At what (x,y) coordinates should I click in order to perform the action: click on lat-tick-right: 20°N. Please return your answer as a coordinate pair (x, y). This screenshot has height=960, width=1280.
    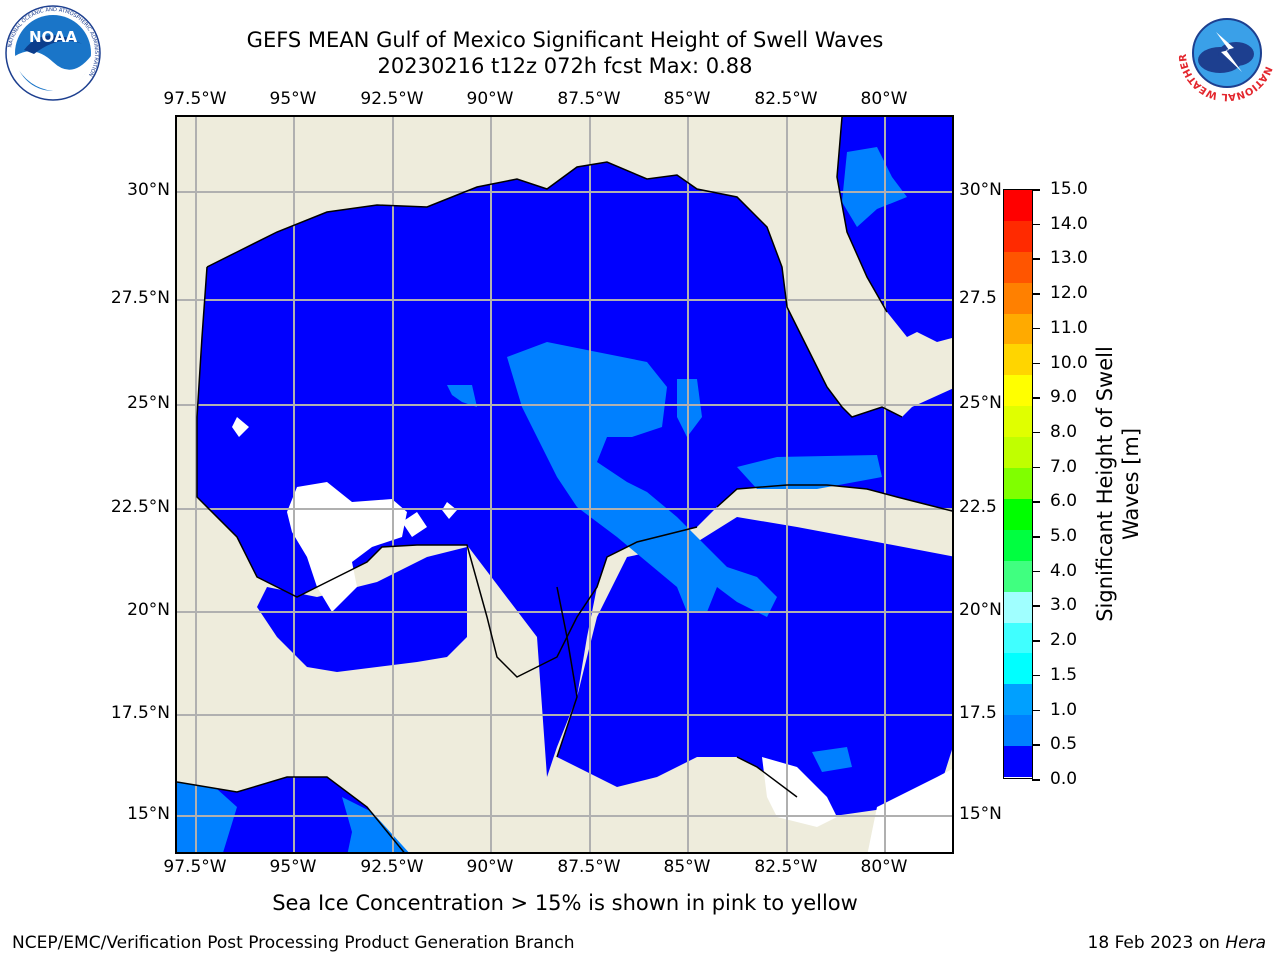
    Looking at the image, I should click on (980, 610).